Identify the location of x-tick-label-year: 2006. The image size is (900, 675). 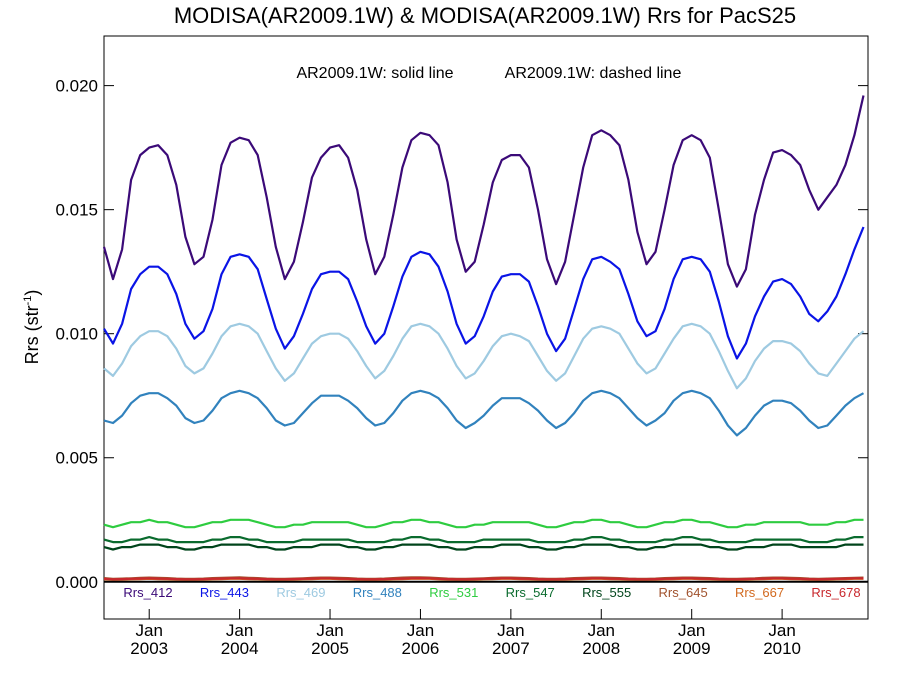
(421, 648).